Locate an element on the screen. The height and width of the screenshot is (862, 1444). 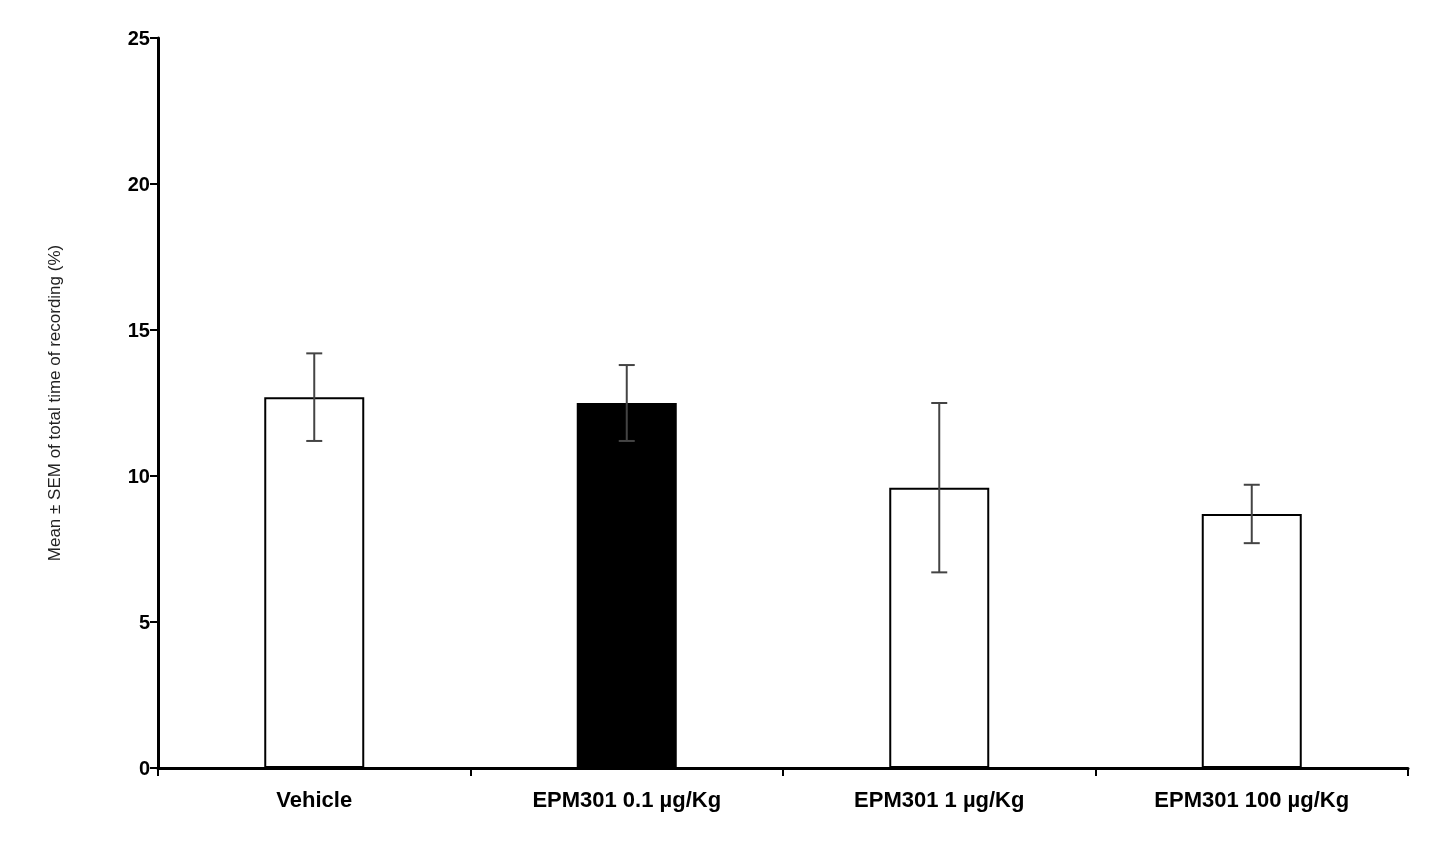
x-tick-label: Vehicle is located at coordinates (314, 799).